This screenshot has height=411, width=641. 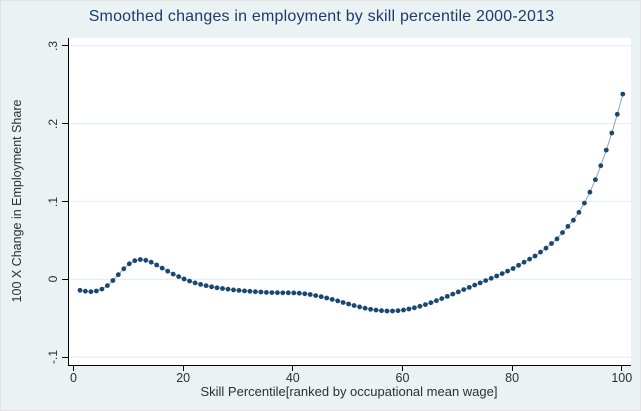 What do you see at coordinates (512, 378) in the screenshot?
I see `x-tick-label: 80` at bounding box center [512, 378].